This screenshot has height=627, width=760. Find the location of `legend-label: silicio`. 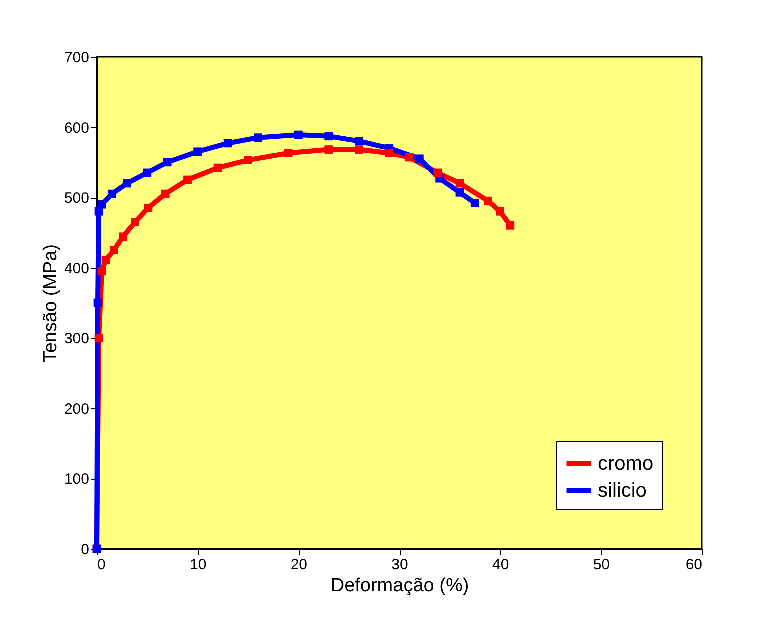

legend-label: silicio is located at coordinates (622, 491).